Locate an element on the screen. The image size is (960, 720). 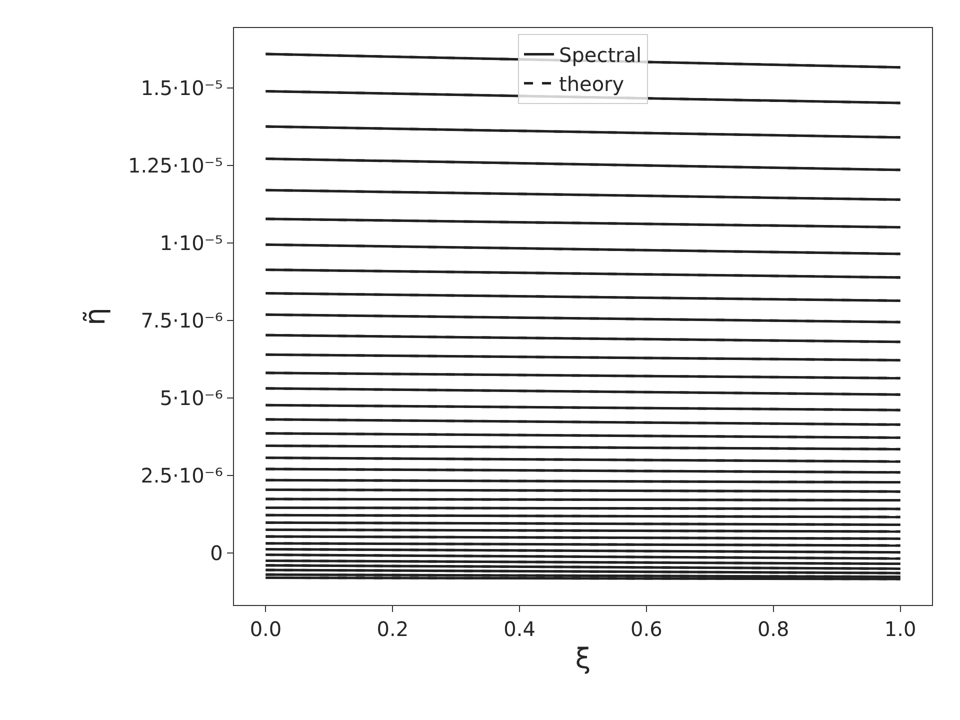
x-tick-label: 0.8 is located at coordinates (773, 629).